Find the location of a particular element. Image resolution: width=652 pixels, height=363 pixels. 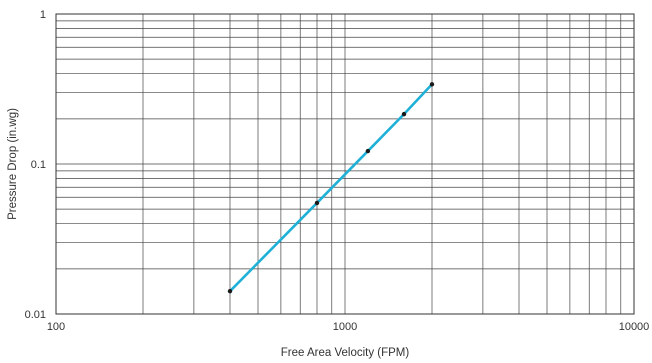

y-tick-label: 0.1 is located at coordinates (38, 165).